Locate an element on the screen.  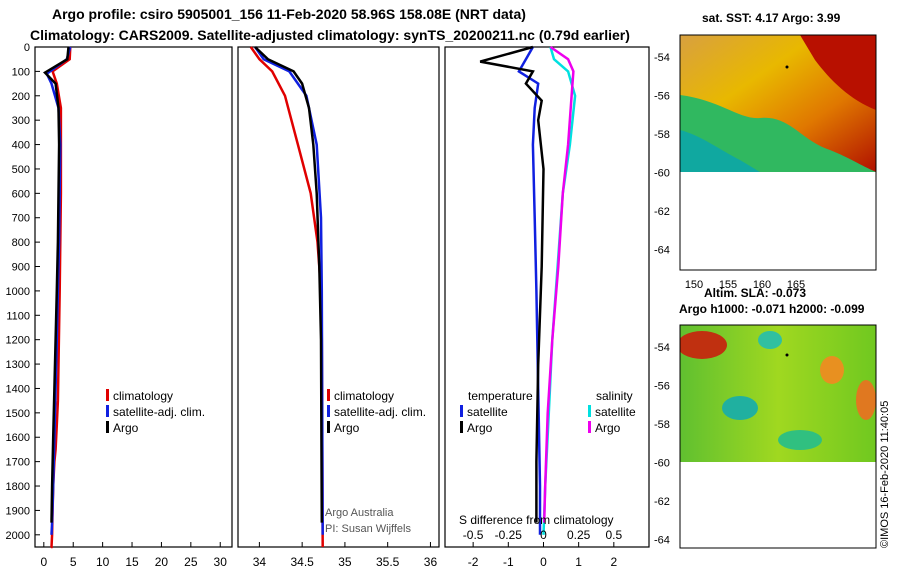
x-tick-label: 34 is located at coordinates (260, 562).